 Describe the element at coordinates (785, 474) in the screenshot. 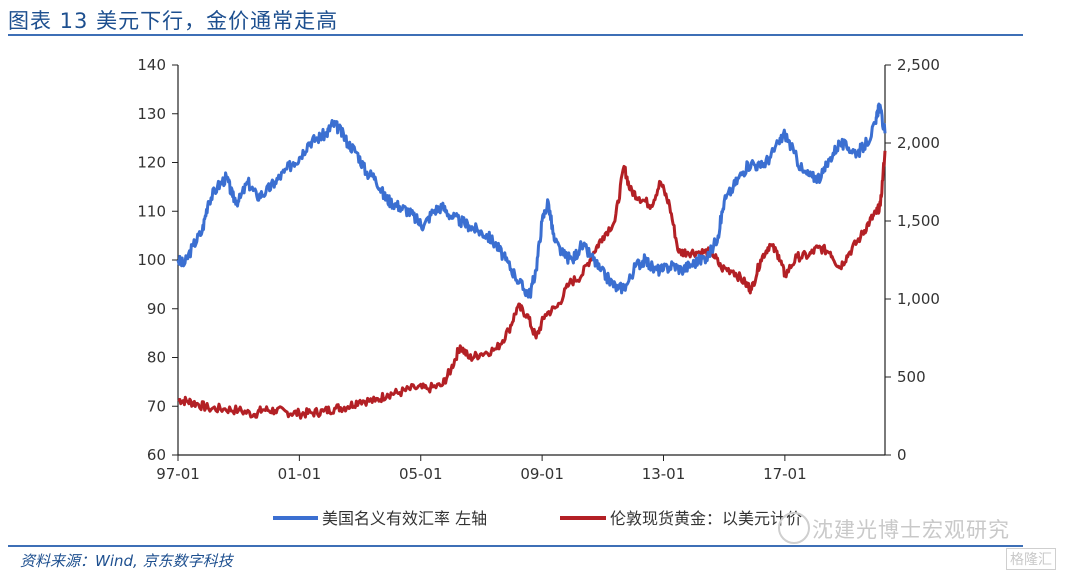

I see `x-tick-label: 17-01` at that location.